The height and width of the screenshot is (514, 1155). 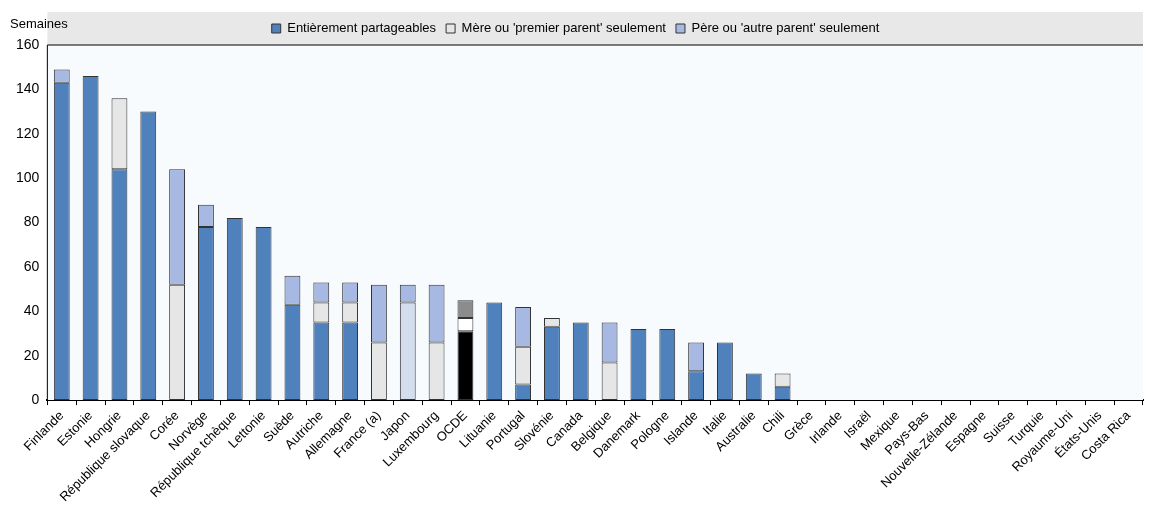 I want to click on y-tick-label: 140, so click(x=28, y=88).